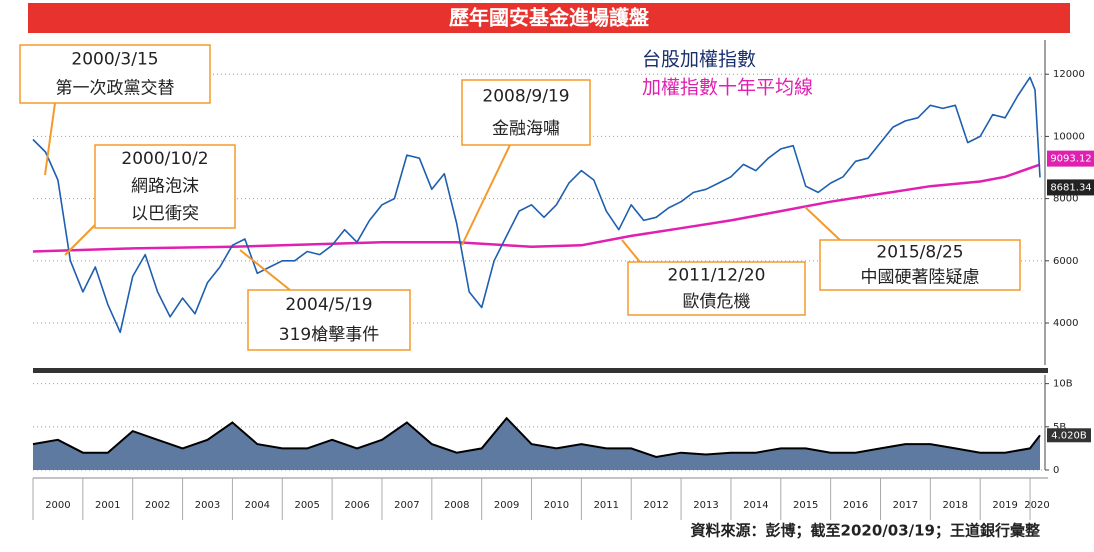 This screenshot has width=1094, height=552. What do you see at coordinates (165, 214) in the screenshot?
I see `annotation-text: 以巴衝突` at bounding box center [165, 214].